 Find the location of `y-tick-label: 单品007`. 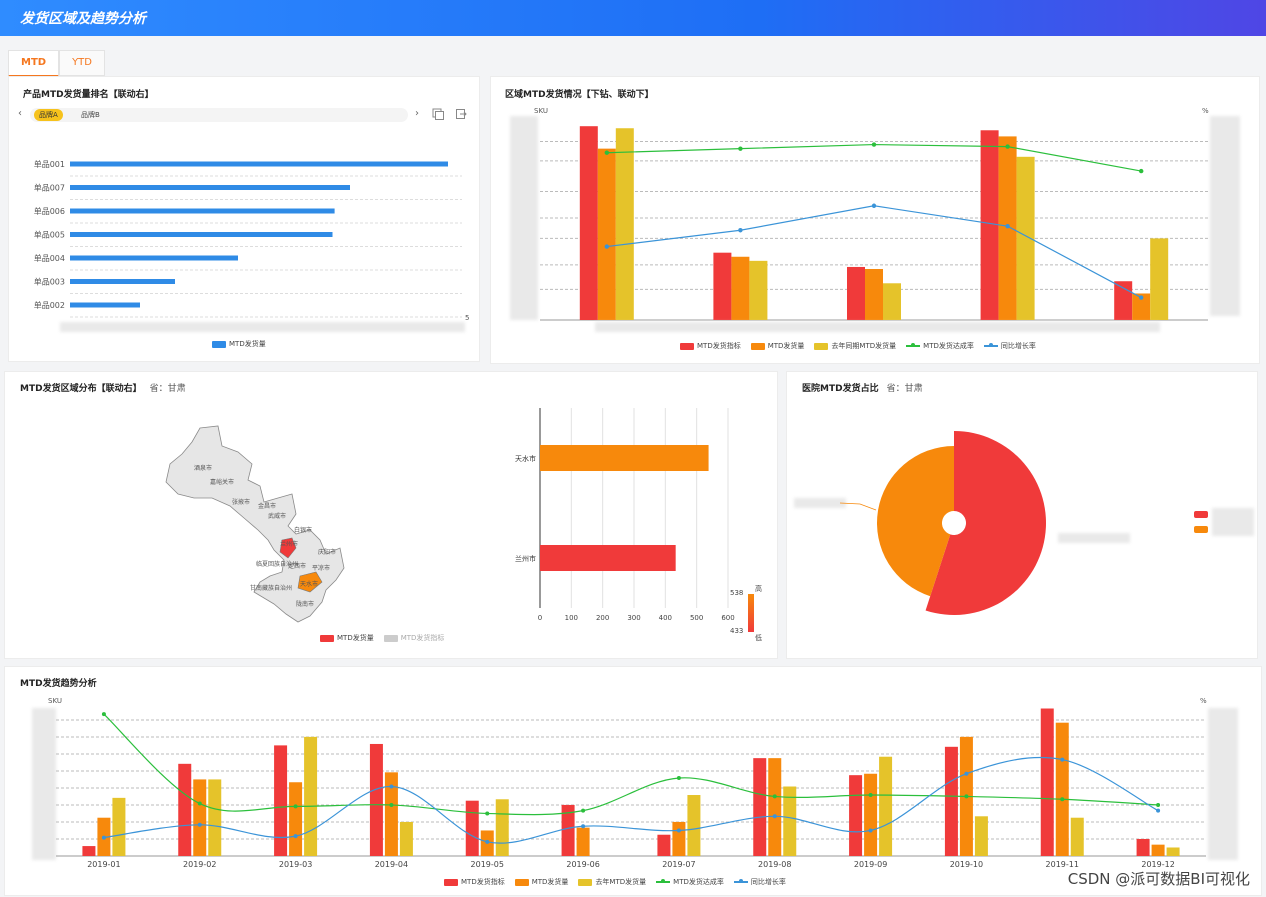

y-tick-label: 单品007 is located at coordinates (49, 188).